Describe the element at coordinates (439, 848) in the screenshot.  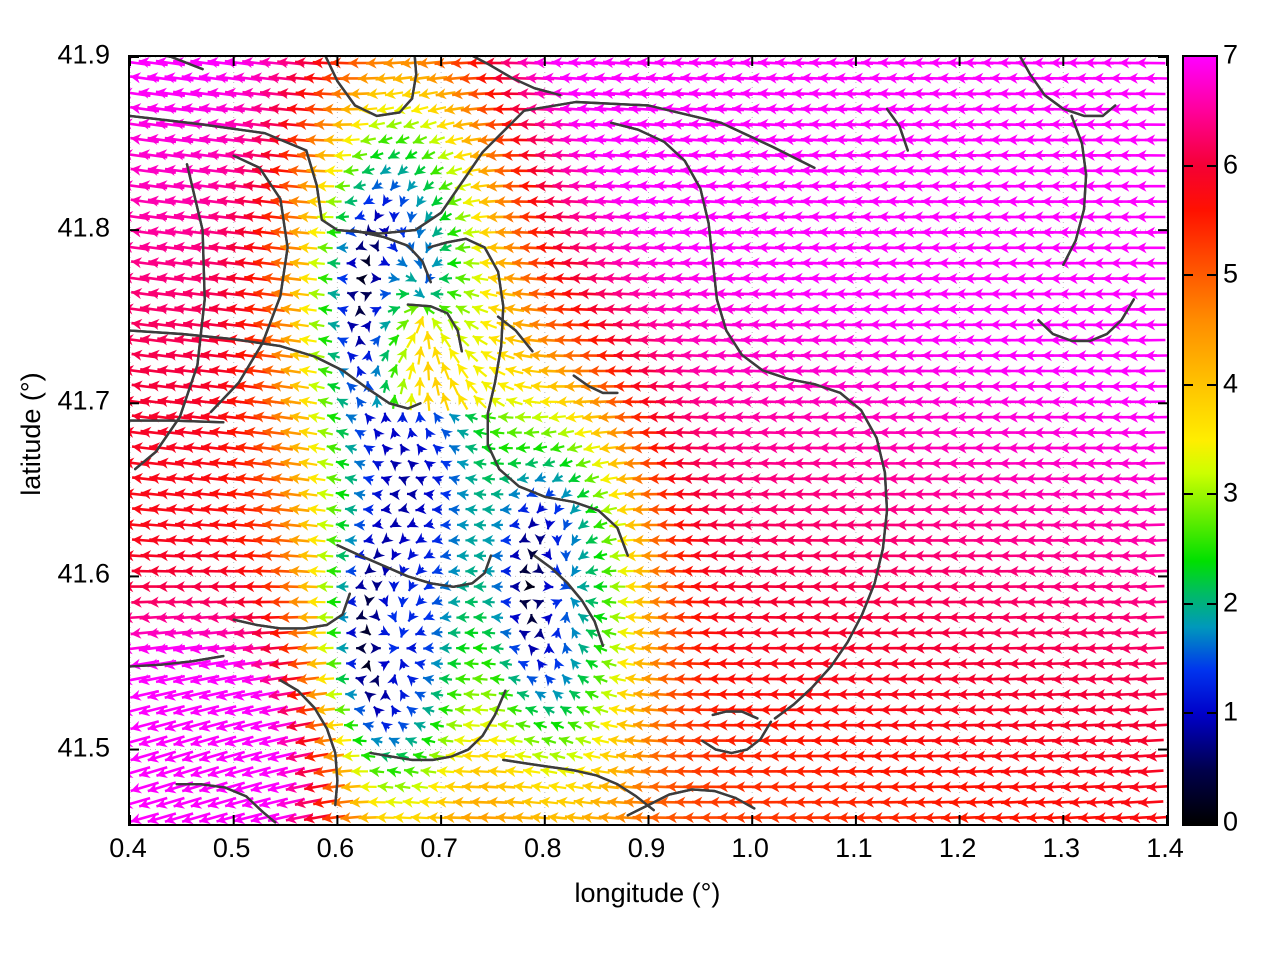
I see `x-tick-label: 0.7` at that location.